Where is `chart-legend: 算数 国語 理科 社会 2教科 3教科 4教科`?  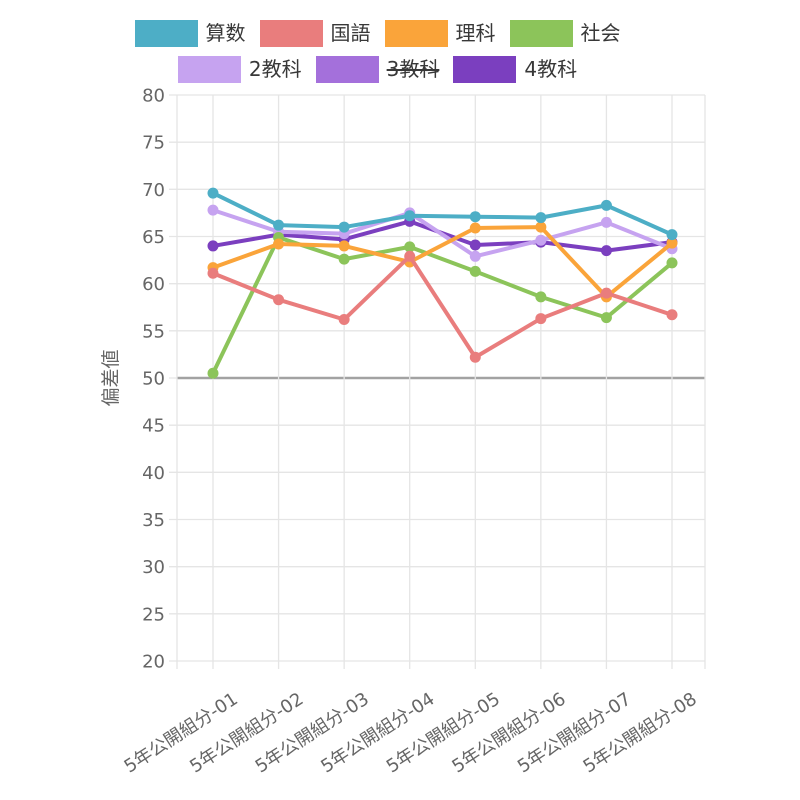 chart-legend: 算数 国語 理科 社会 2教科 3教科 4教科 is located at coordinates (400, 56).